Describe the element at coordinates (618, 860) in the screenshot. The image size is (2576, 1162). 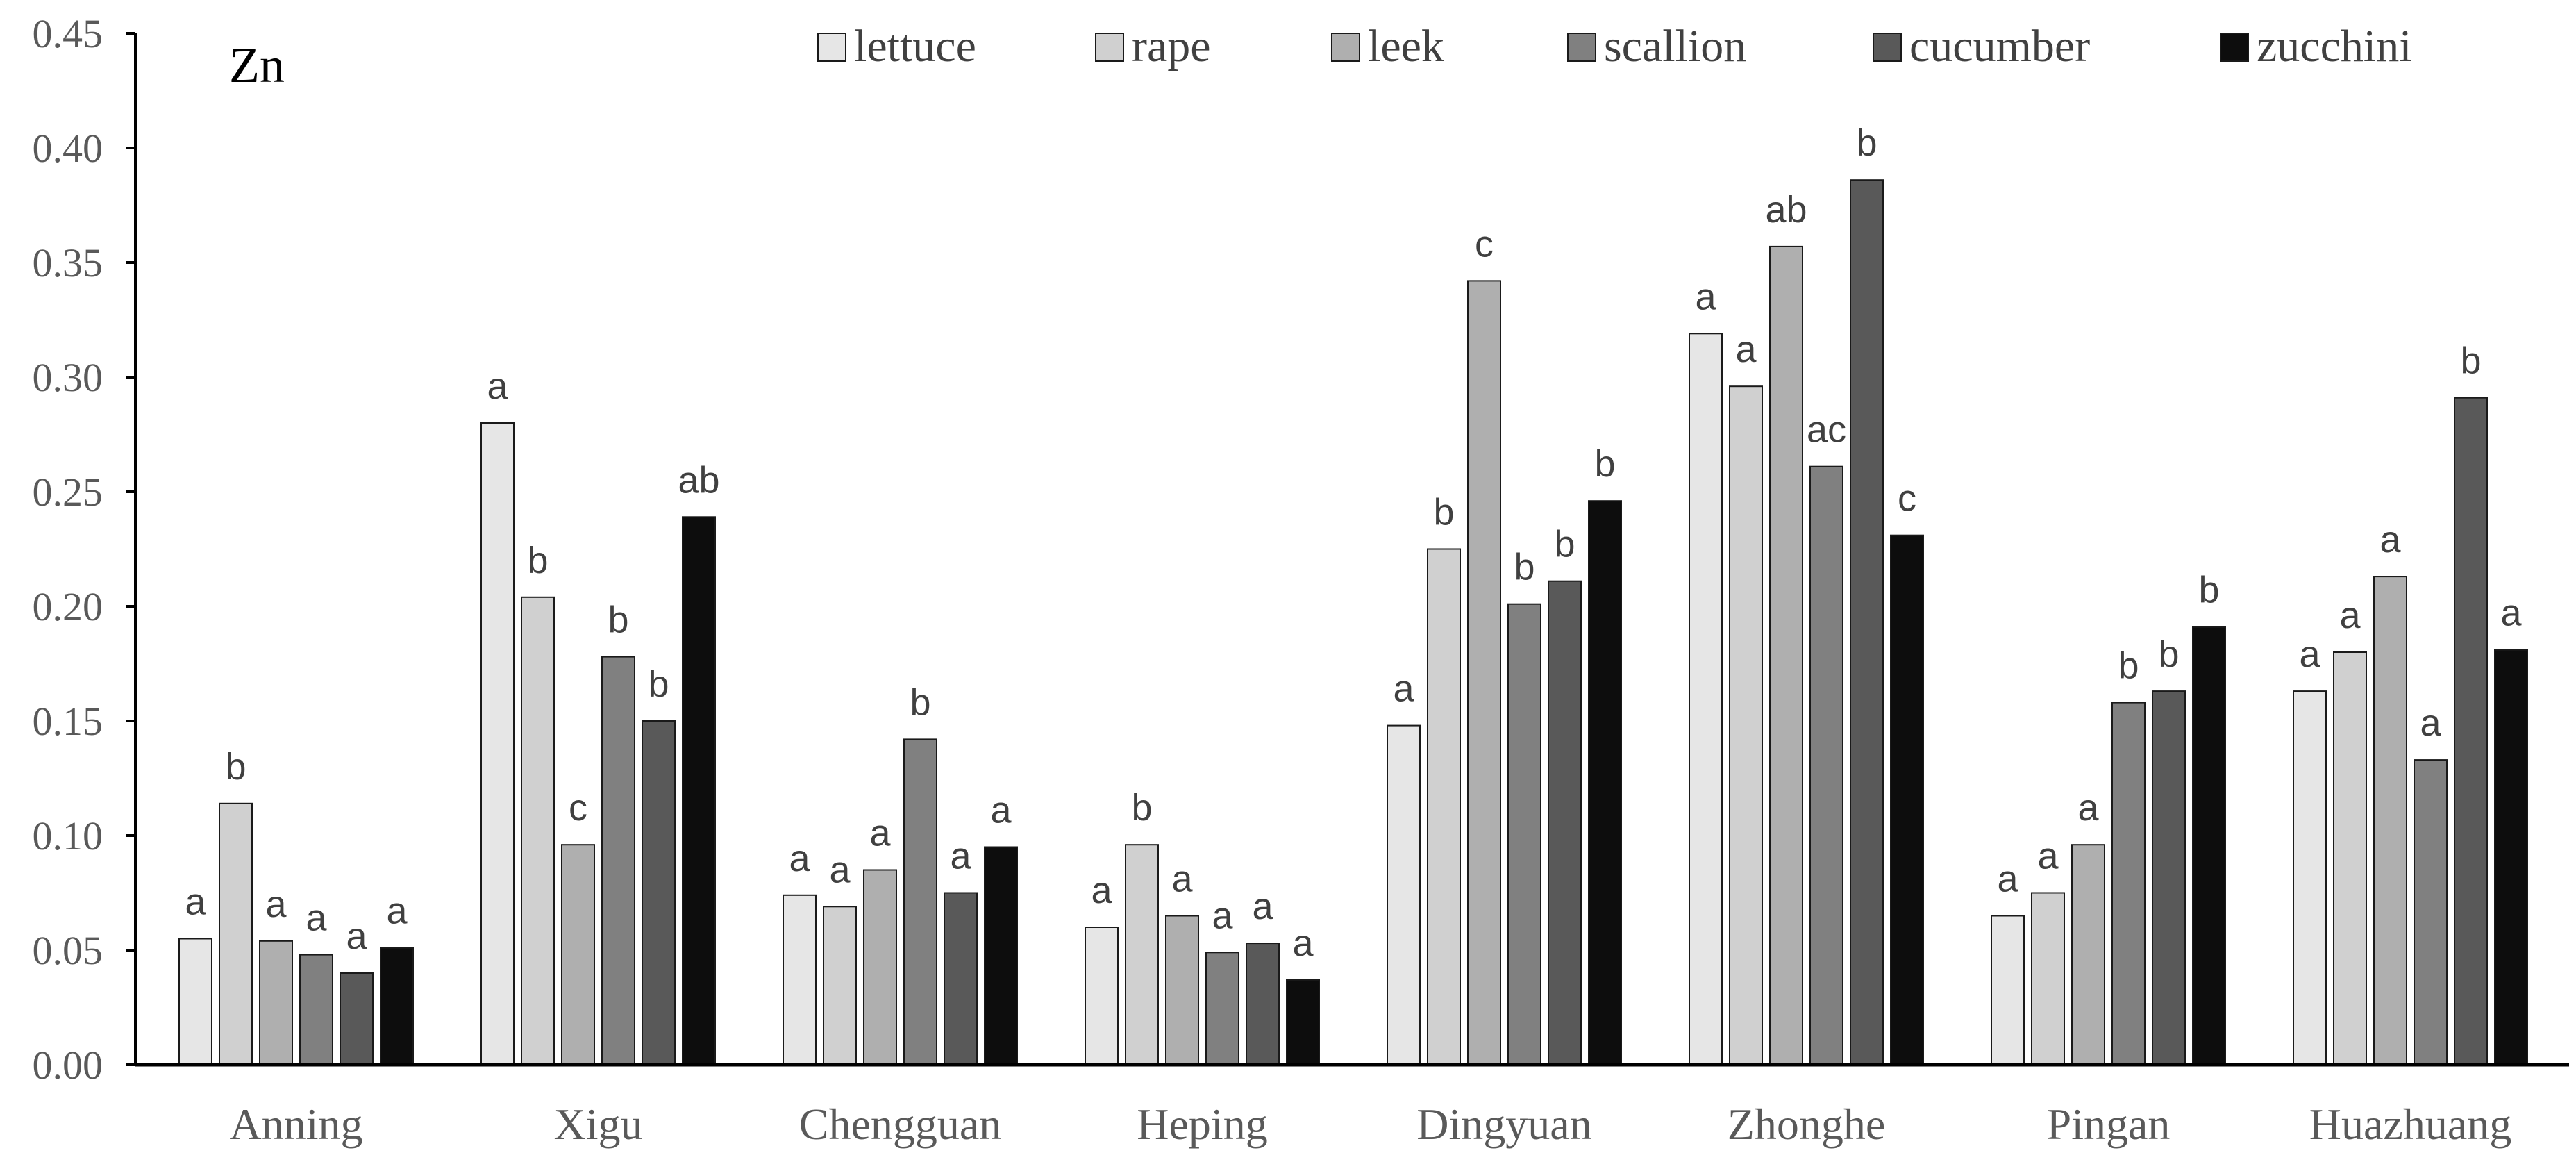
I see `bar-scallion-xigu` at that location.